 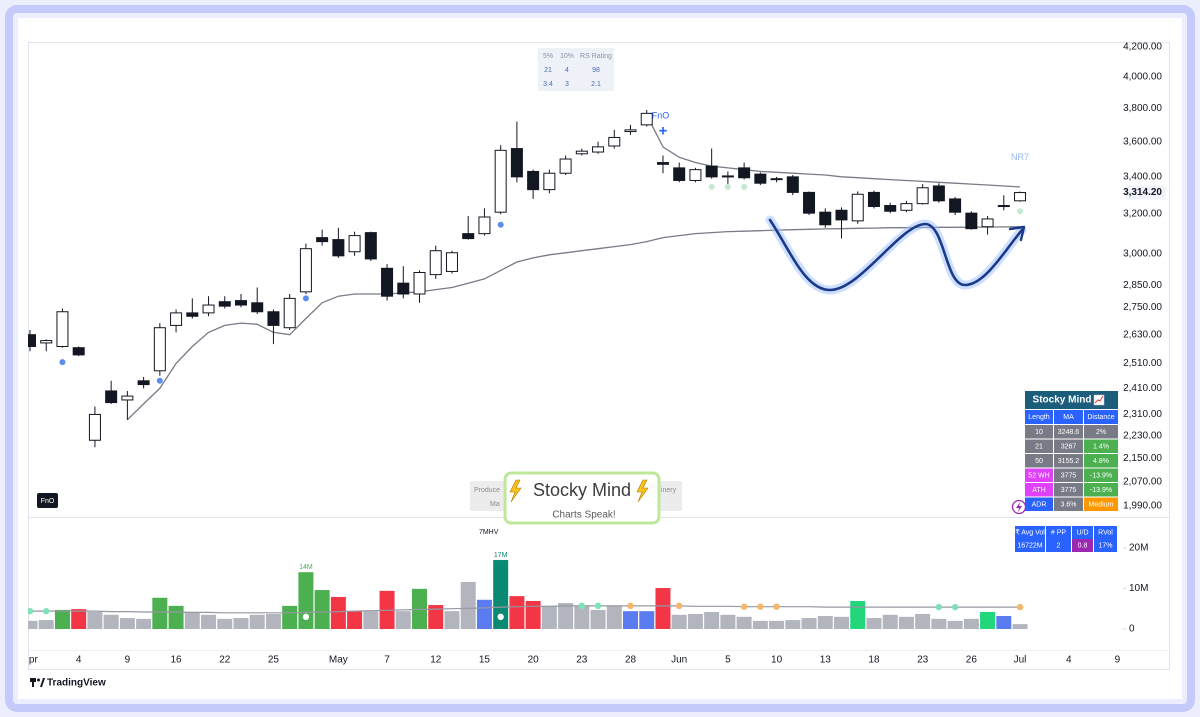 What do you see at coordinates (1029, 545) in the screenshot?
I see `vol-cell: 16722M` at bounding box center [1029, 545].